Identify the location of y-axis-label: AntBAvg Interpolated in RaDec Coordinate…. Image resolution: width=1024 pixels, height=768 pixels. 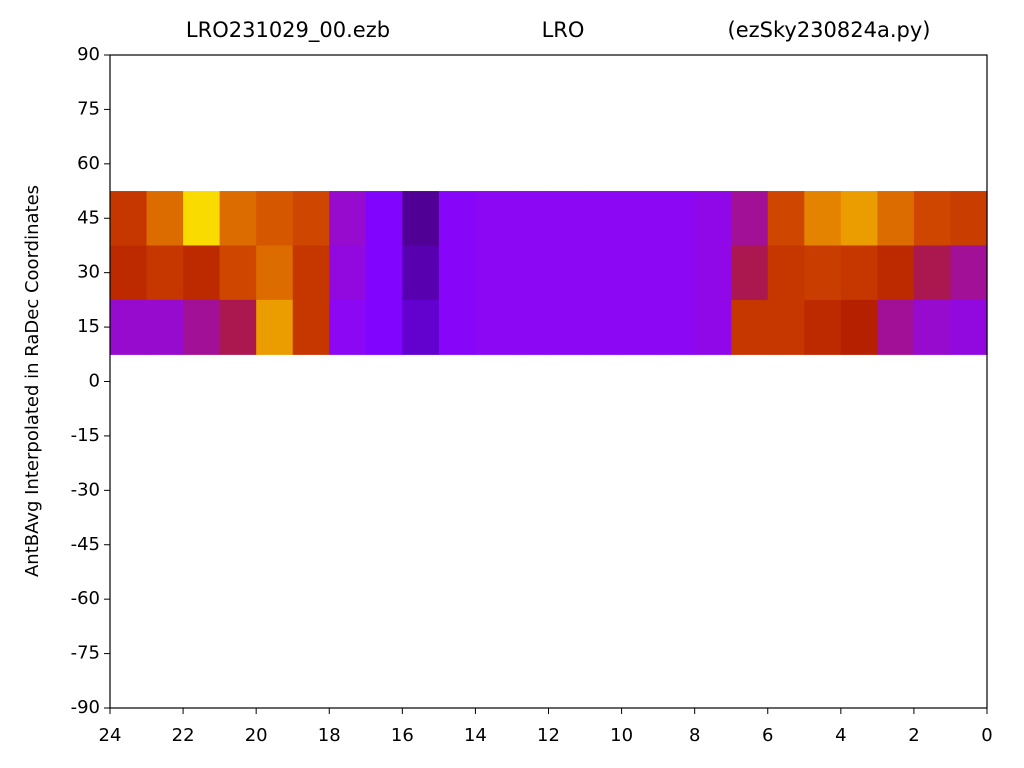
(32, 381).